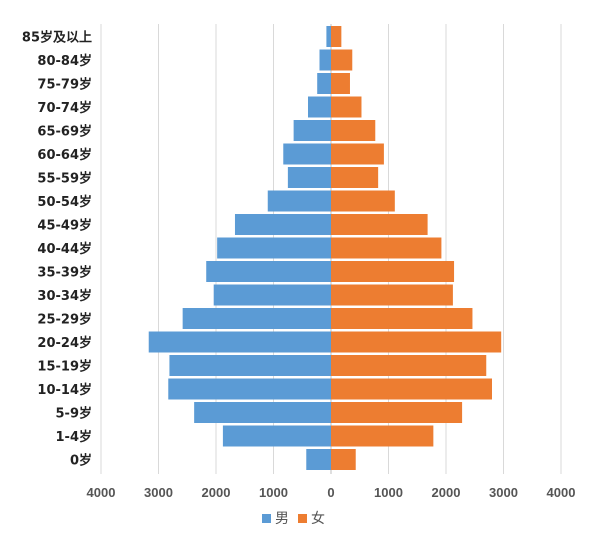  I want to click on legend: 男女, so click(293, 518).